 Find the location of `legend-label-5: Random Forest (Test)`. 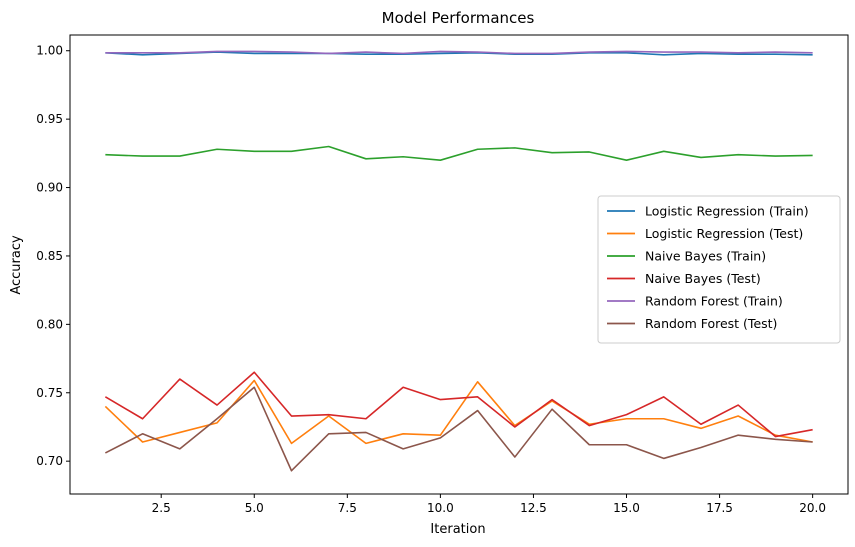

legend-label-5: Random Forest (Test) is located at coordinates (711, 323).